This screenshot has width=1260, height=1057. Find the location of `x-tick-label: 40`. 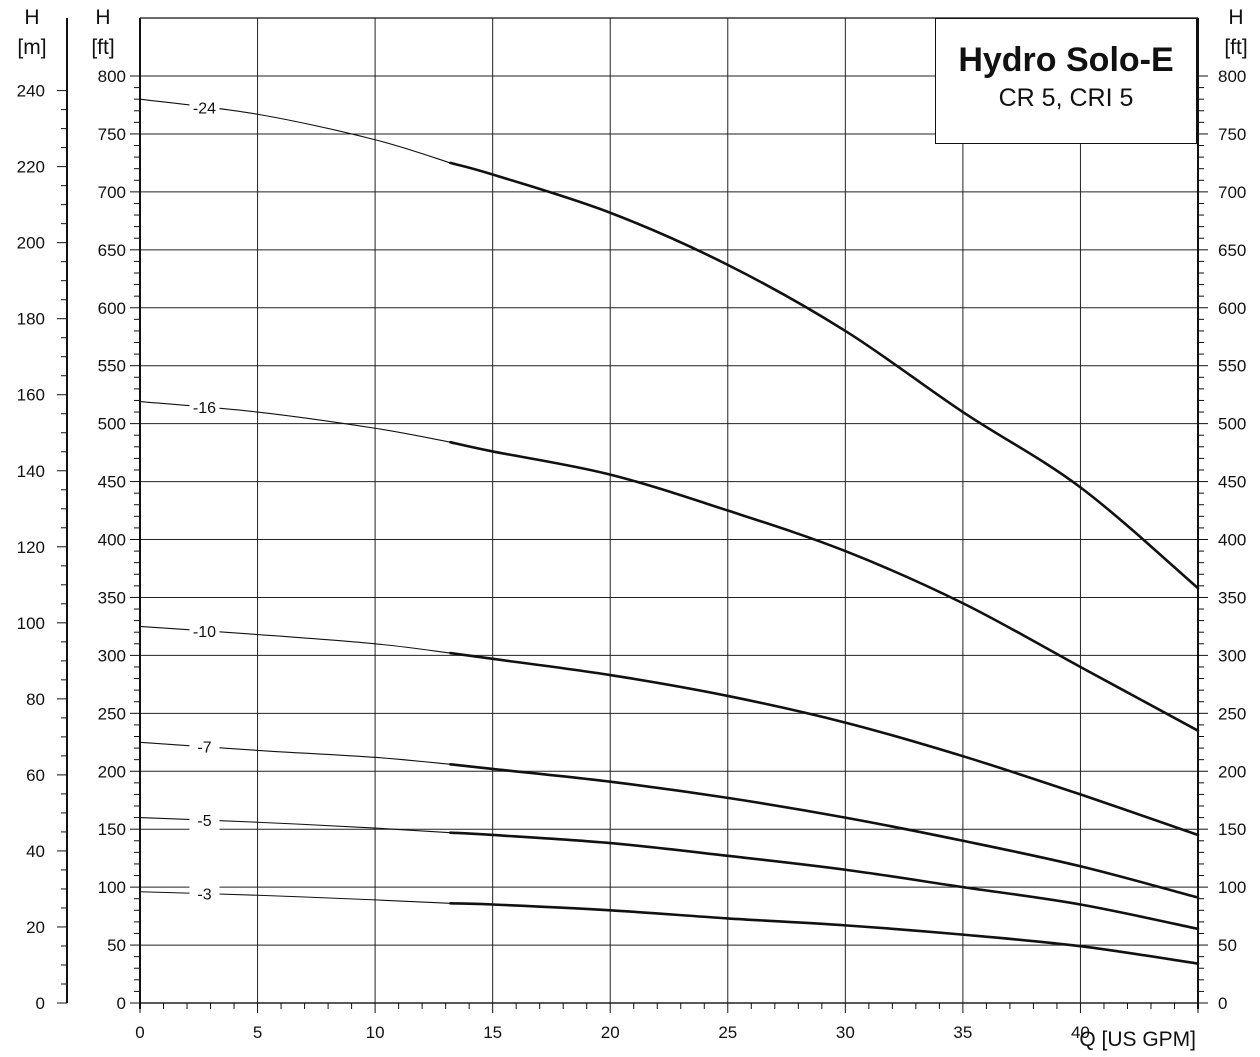

x-tick-label: 40 is located at coordinates (1080, 1032).